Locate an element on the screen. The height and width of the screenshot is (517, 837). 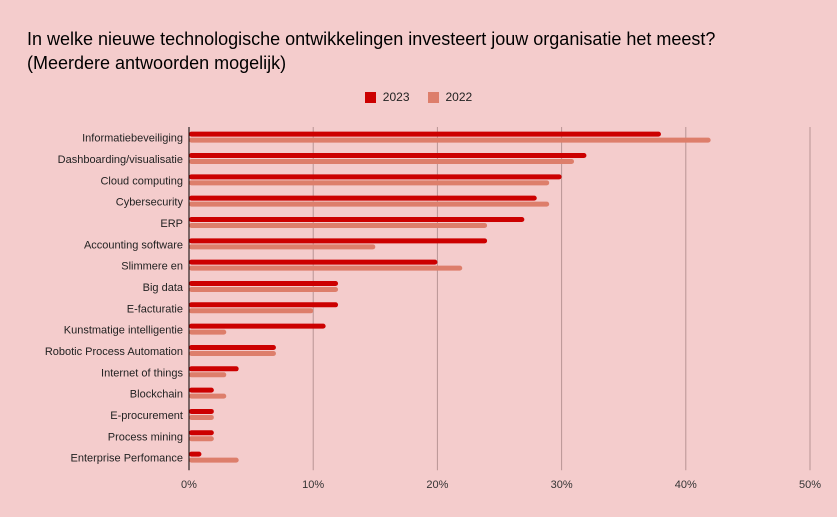
category-label: Big data is located at coordinates (163, 288).